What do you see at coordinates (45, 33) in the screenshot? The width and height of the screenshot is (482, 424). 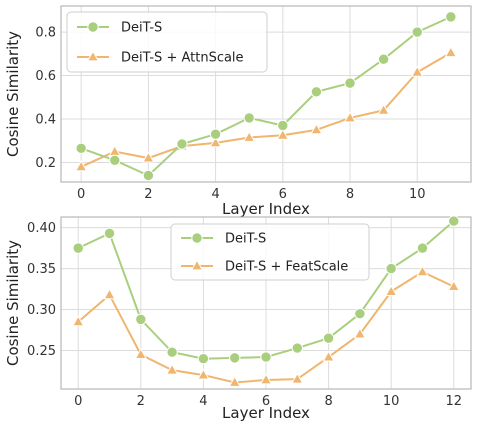 I see `y-tick-label: 0.8` at bounding box center [45, 33].